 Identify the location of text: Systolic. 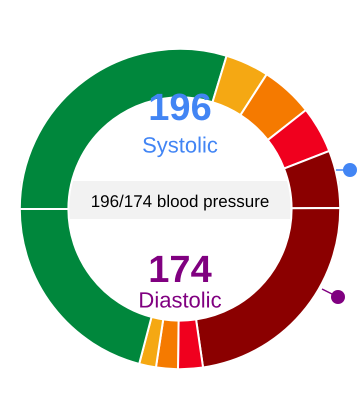
(180, 145).